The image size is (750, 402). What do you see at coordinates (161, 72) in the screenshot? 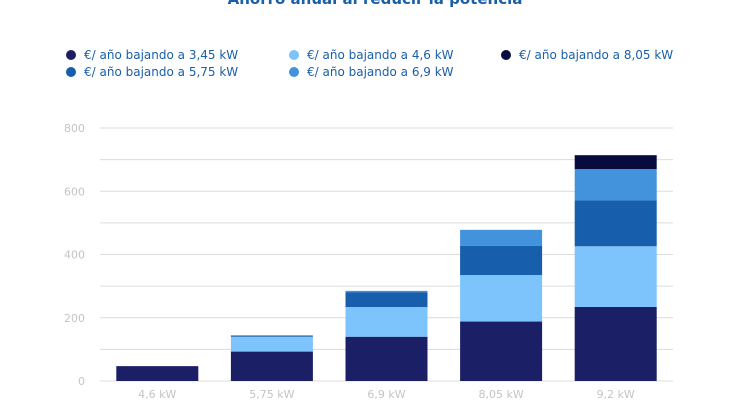
I see `legend-label: €/ año bajando a 5,75 kW` at bounding box center [161, 72].